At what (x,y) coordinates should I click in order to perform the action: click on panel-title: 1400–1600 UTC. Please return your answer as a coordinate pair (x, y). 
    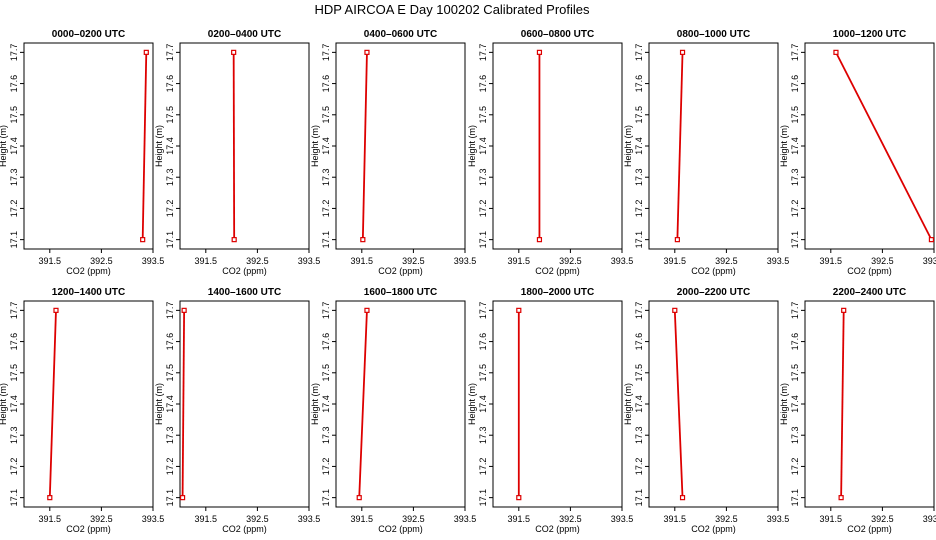
    Looking at the image, I should click on (244, 292).